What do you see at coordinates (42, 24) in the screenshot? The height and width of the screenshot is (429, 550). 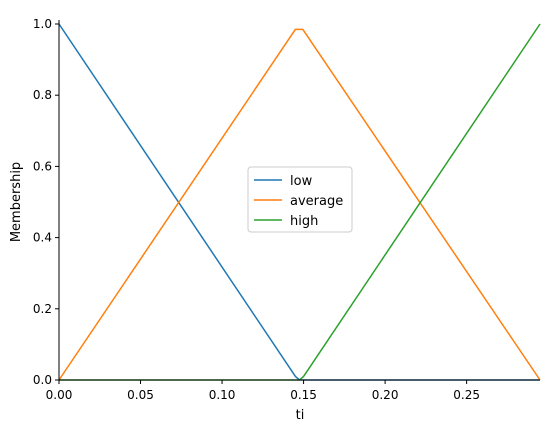 I see `y-tick-label: 1.0` at bounding box center [42, 24].